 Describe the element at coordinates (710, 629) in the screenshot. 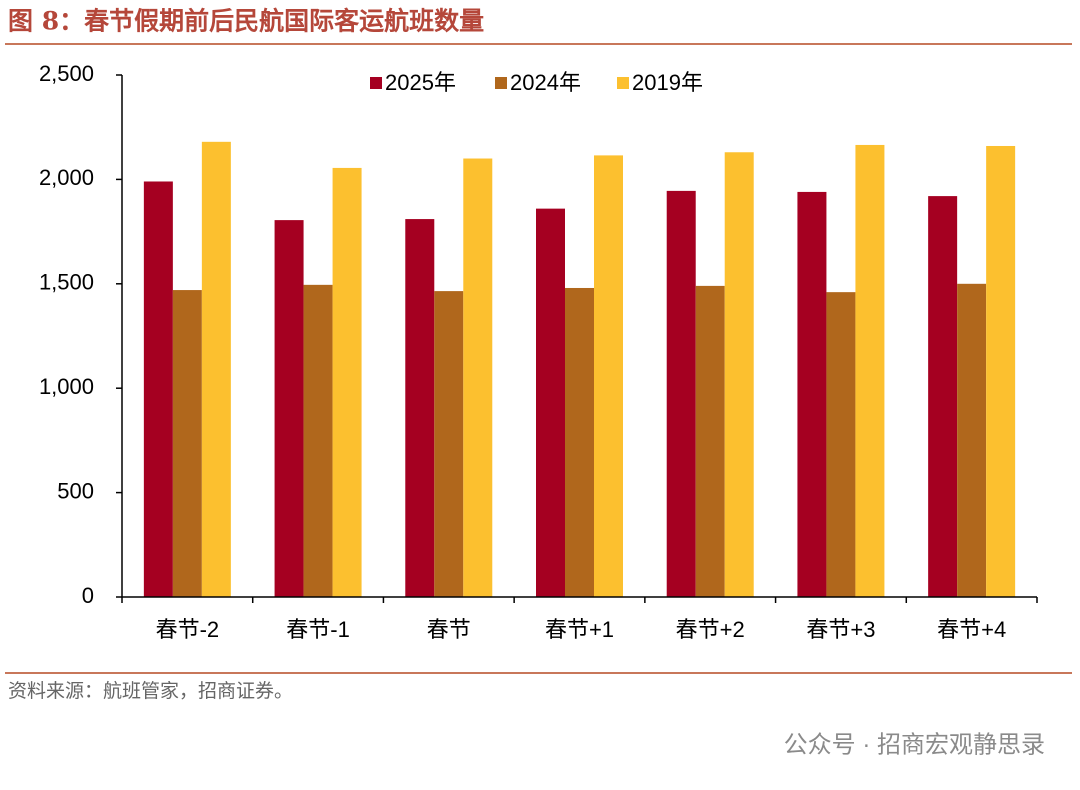

I see `x-tick-label: 春节+2` at that location.